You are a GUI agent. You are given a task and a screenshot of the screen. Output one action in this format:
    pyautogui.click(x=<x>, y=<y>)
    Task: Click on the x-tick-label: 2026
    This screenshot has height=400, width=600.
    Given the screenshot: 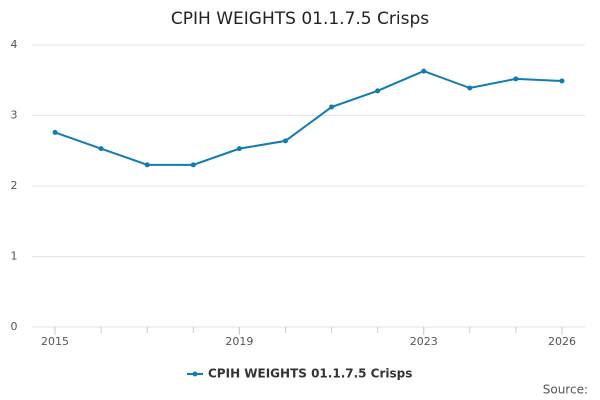 What is the action you would take?
    pyautogui.click(x=562, y=341)
    